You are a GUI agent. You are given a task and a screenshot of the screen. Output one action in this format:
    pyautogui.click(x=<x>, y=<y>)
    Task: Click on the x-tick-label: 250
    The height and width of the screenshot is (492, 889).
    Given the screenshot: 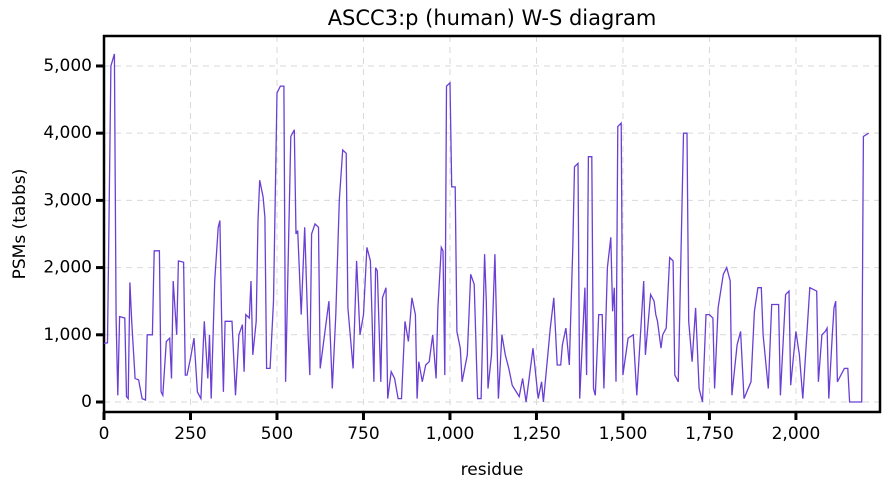 What is the action you would take?
    pyautogui.click(x=190, y=434)
    